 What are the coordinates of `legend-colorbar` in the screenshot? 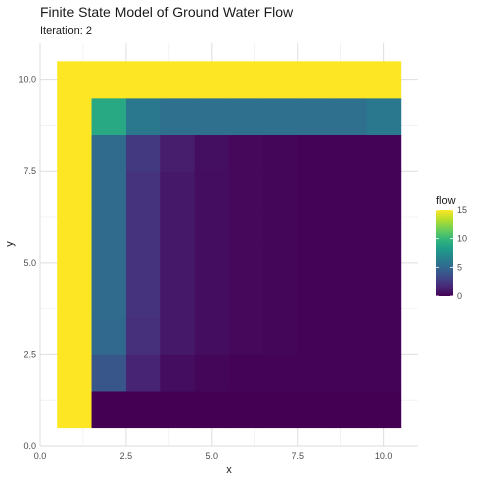 It's located at (444, 253).